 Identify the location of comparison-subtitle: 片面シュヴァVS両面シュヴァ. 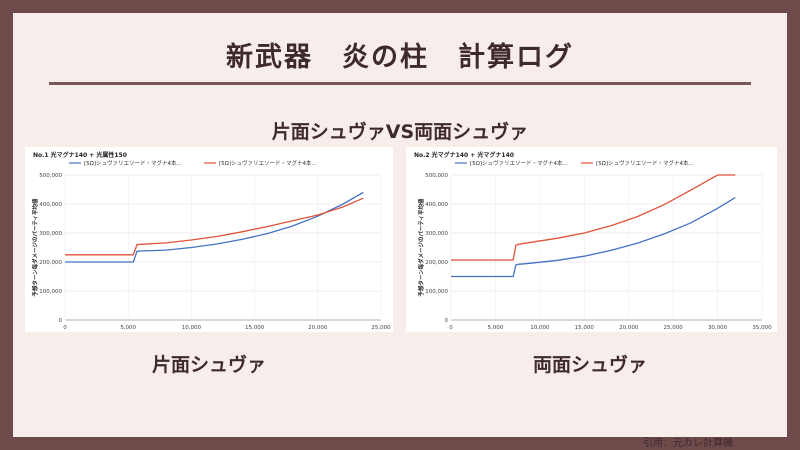
(400, 132).